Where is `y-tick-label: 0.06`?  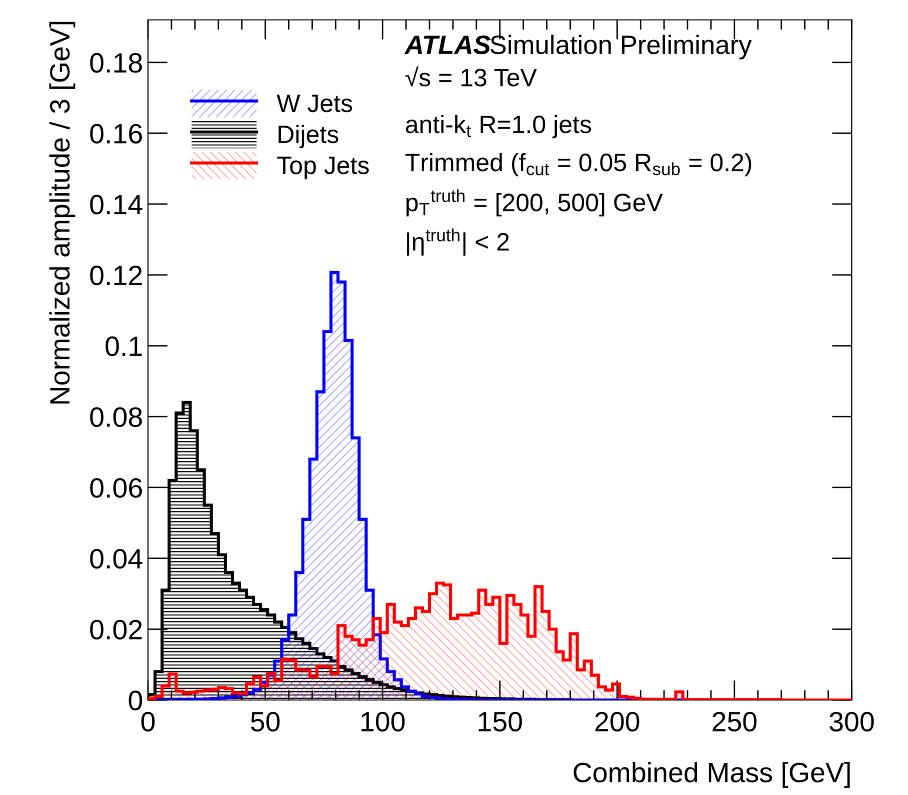 y-tick-label: 0.06 is located at coordinates (116, 488).